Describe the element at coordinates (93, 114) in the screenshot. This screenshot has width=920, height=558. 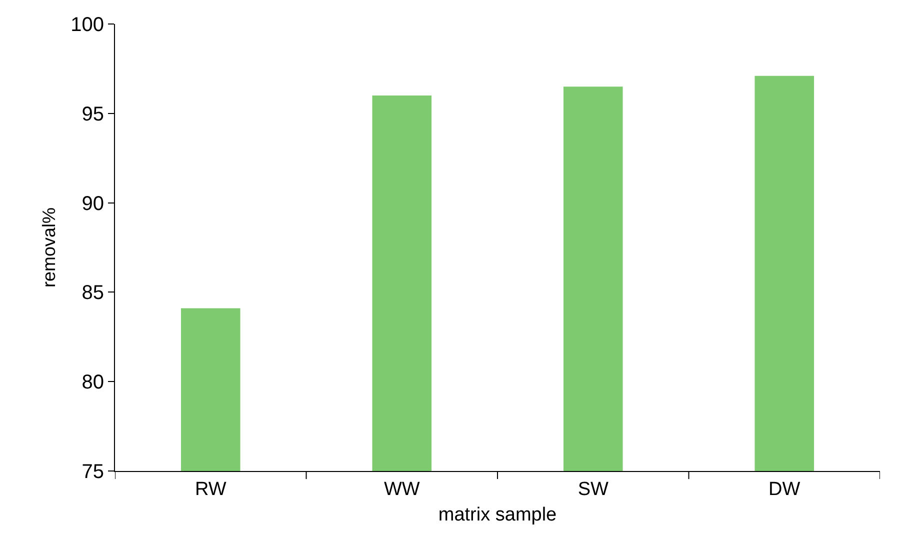
I see `y-tick-label: 95` at that location.